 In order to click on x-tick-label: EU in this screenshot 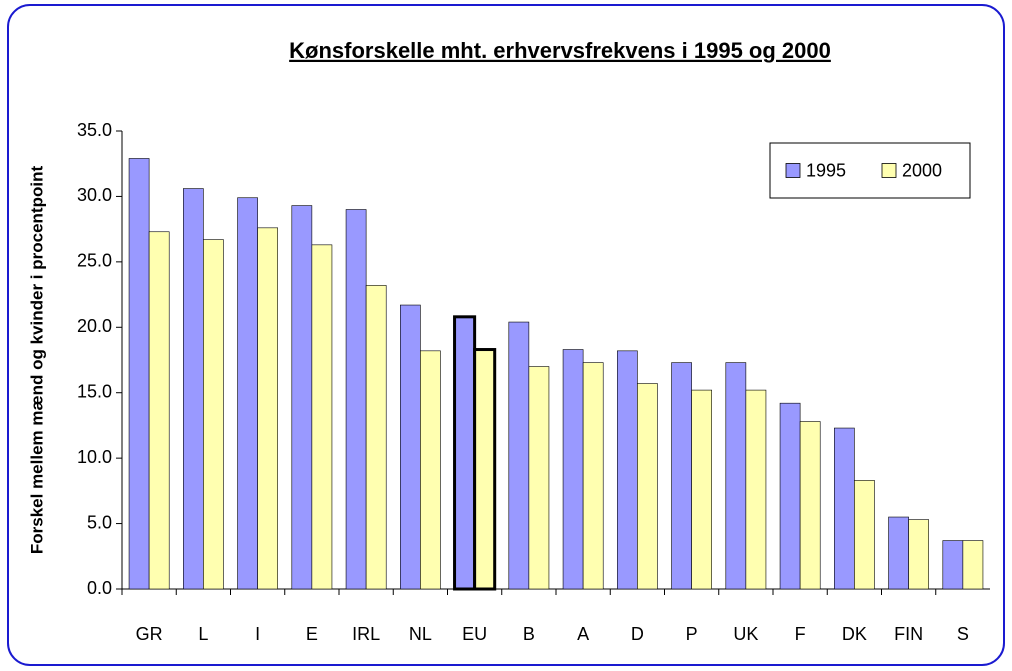, I will do `click(474, 634)`.